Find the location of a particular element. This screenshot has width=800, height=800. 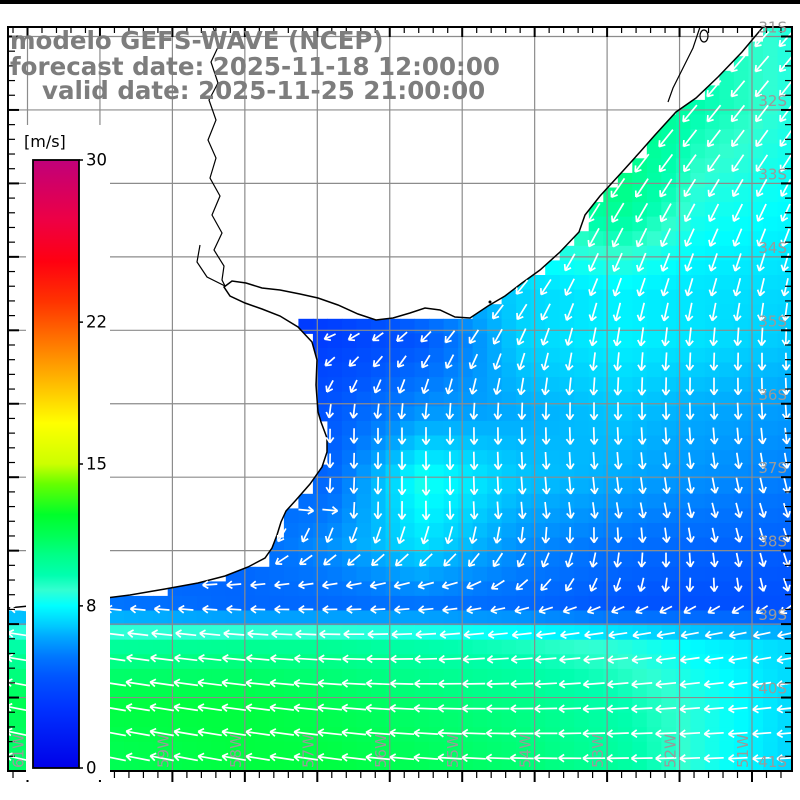

svg-text: 56W is located at coordinates (381, 751).